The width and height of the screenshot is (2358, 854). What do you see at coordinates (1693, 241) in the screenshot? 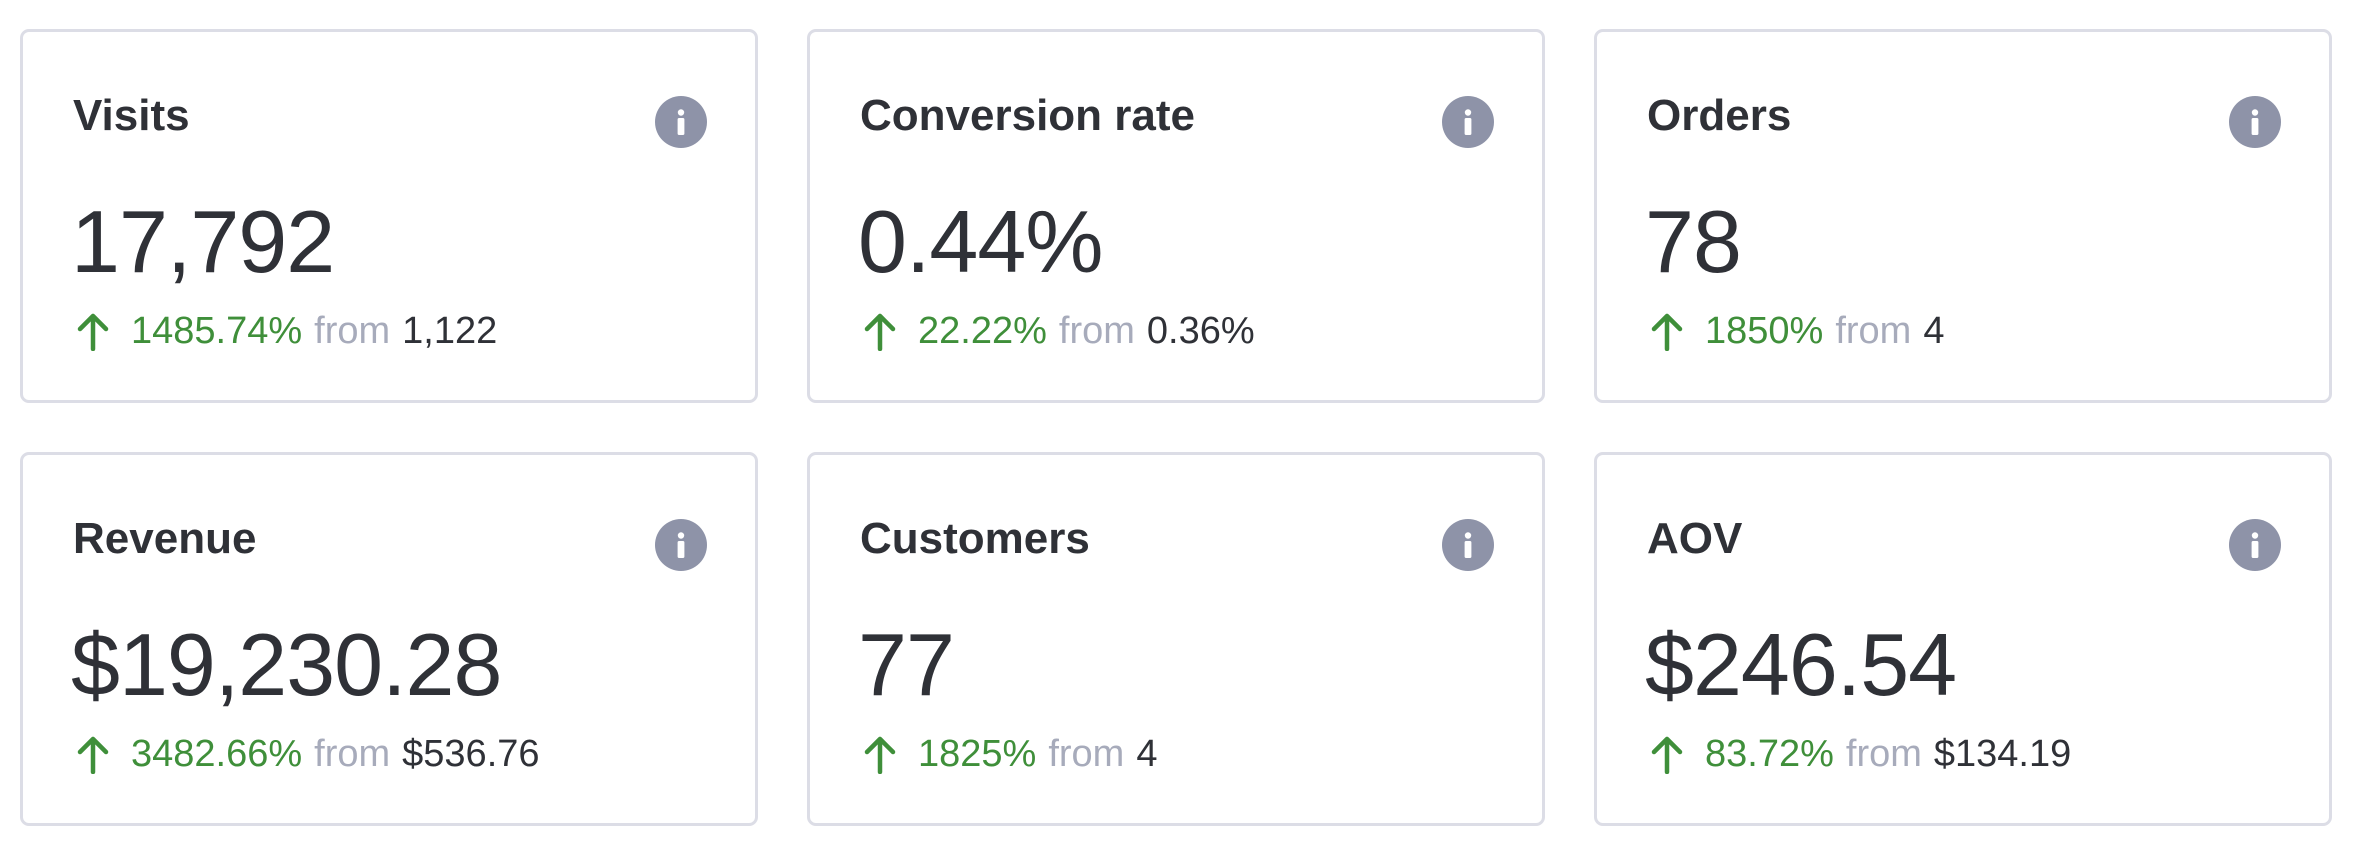
I see `card-value: 78` at bounding box center [1693, 241].